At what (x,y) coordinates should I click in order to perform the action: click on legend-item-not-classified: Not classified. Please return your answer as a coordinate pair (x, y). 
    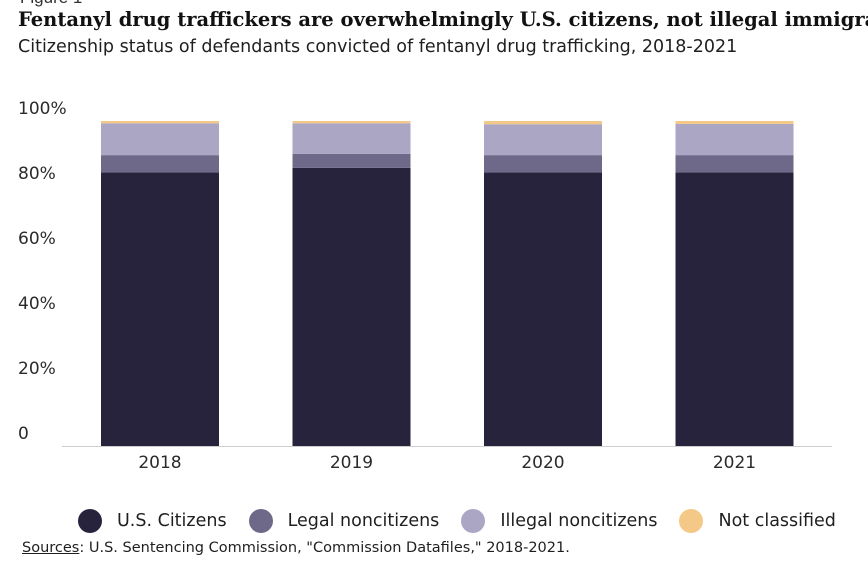
    Looking at the image, I should click on (757, 521).